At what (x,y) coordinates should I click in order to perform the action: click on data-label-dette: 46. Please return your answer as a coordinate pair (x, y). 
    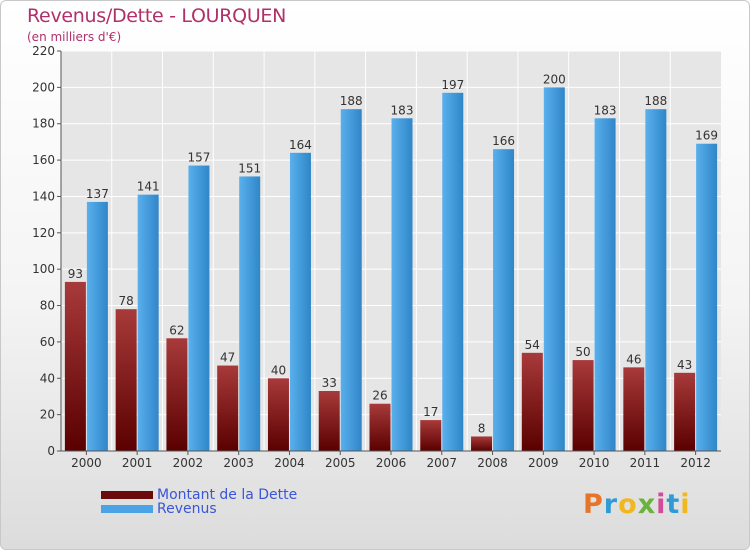
    Looking at the image, I should click on (633, 359).